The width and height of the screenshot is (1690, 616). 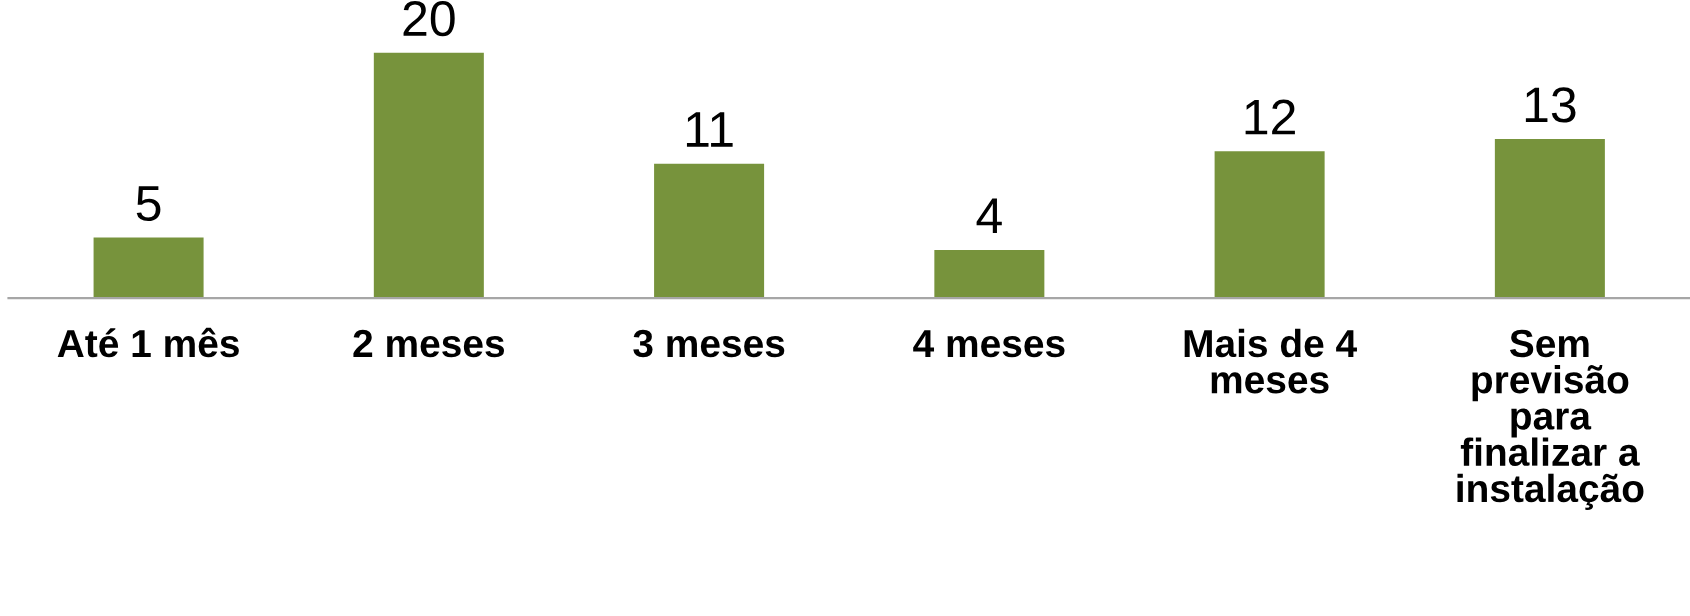 What do you see at coordinates (148, 342) in the screenshot?
I see `x-tick-label: Até 1 mês` at bounding box center [148, 342].